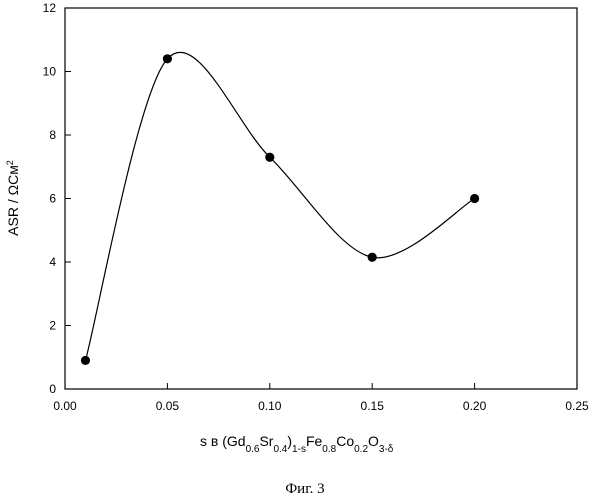 This screenshot has width=597, height=500. What do you see at coordinates (52, 199) in the screenshot?
I see `y-tick-label: 6` at bounding box center [52, 199].